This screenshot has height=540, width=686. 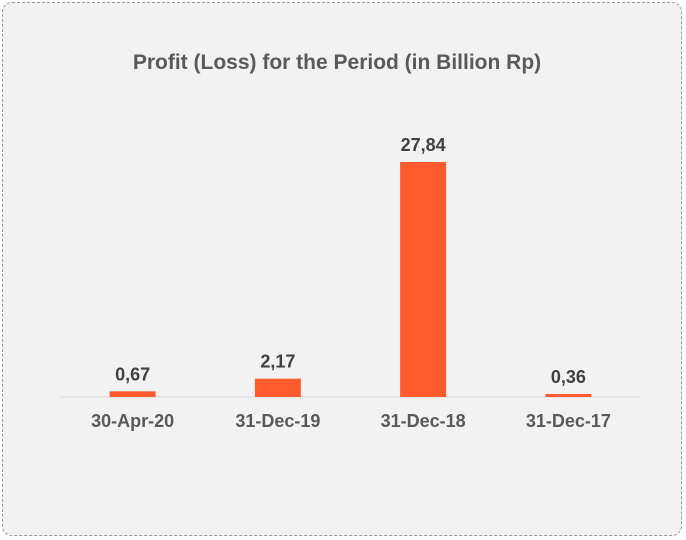 I want to click on tick-label-31-Dec-17: 31-Dec-17, so click(x=568, y=421).